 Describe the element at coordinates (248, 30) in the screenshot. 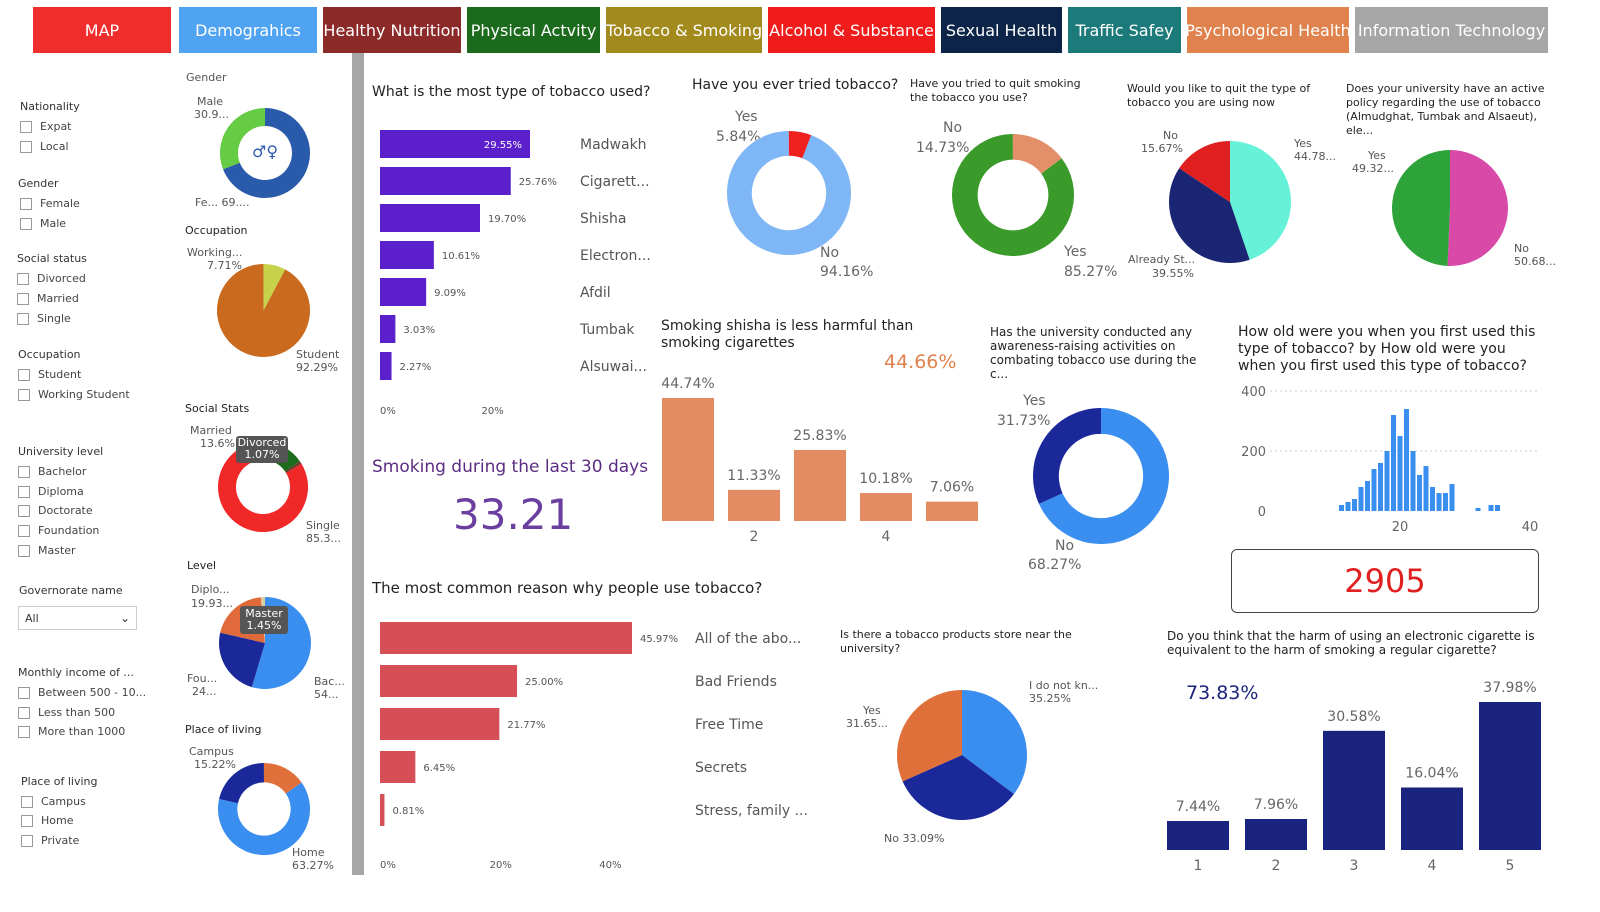

I see `tab-demographics: Demograhics` at that location.